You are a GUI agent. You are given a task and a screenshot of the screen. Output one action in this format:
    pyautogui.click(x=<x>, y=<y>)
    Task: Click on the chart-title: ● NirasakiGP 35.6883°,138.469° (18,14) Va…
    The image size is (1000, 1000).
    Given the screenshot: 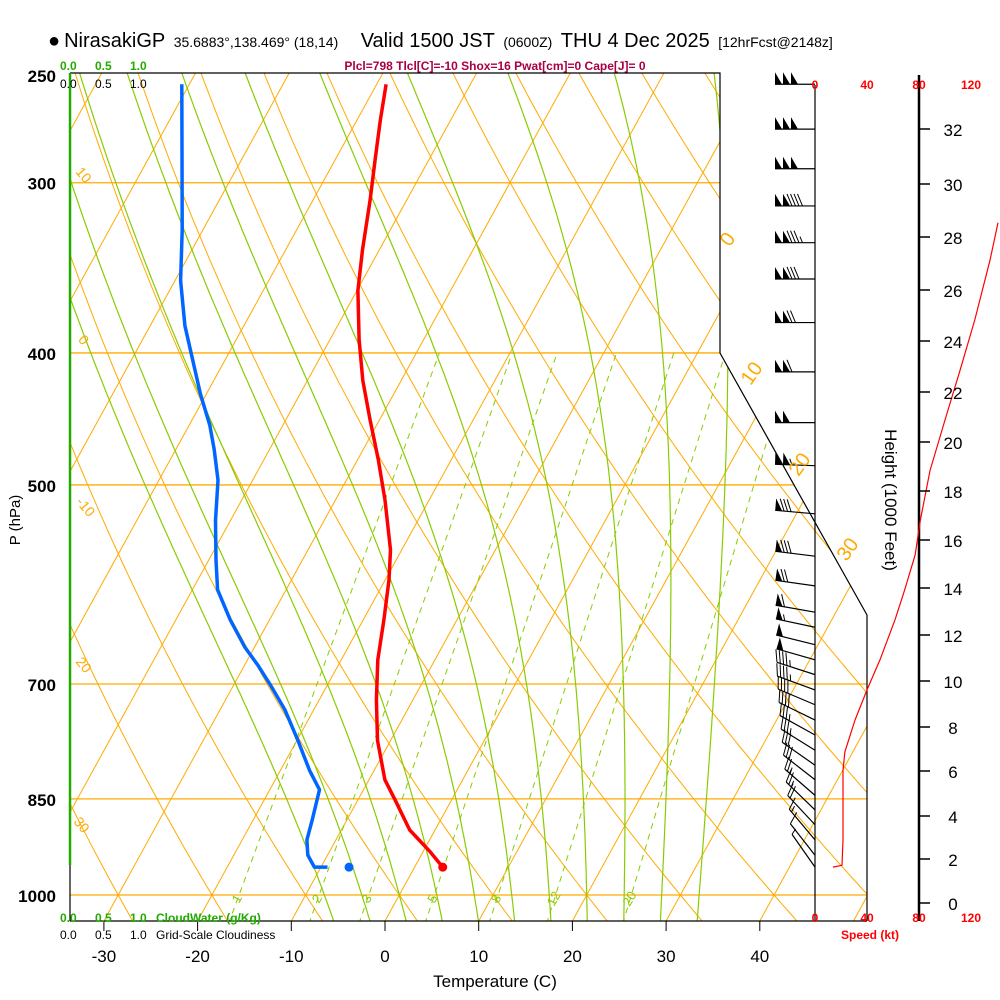 What is the action you would take?
    pyautogui.click(x=442, y=41)
    